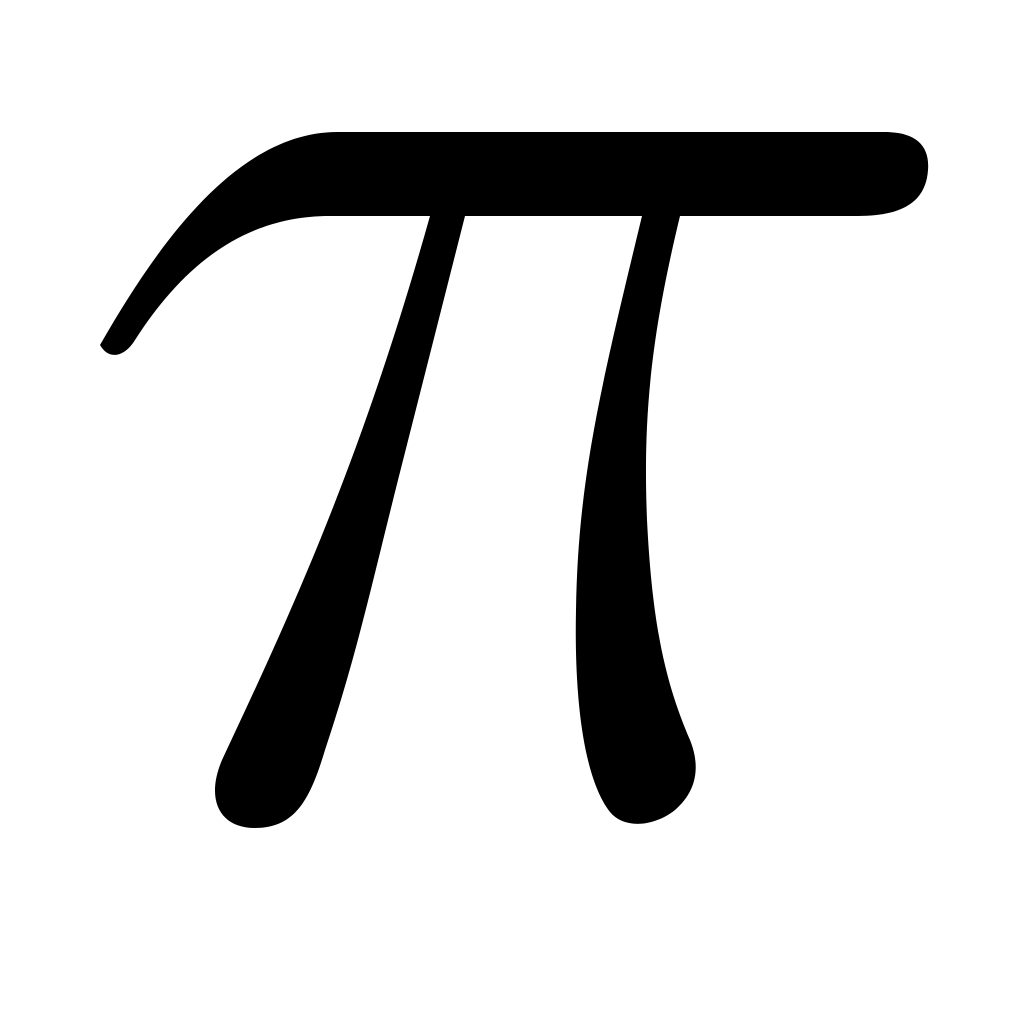  What do you see at coordinates (635, 520) in the screenshot?
I see `pi-right-leg` at bounding box center [635, 520].